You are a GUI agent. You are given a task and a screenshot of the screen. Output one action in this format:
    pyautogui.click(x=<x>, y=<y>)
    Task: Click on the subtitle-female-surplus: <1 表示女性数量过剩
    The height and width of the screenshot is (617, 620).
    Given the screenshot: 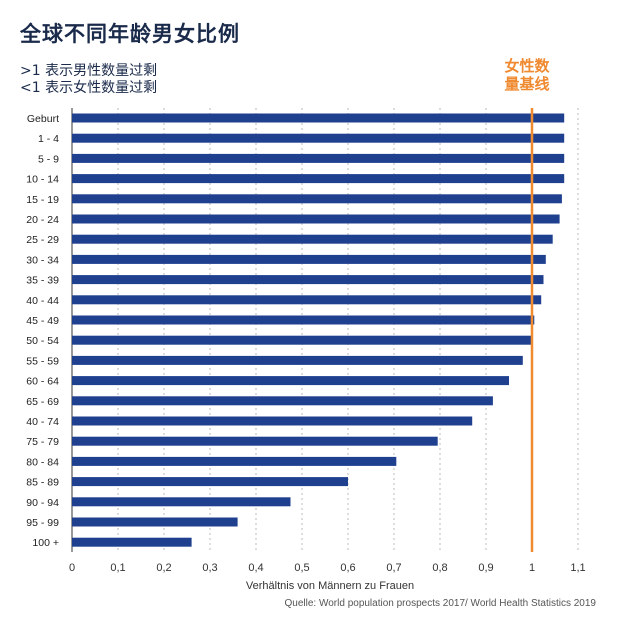 What is the action you would take?
    pyautogui.click(x=89, y=88)
    